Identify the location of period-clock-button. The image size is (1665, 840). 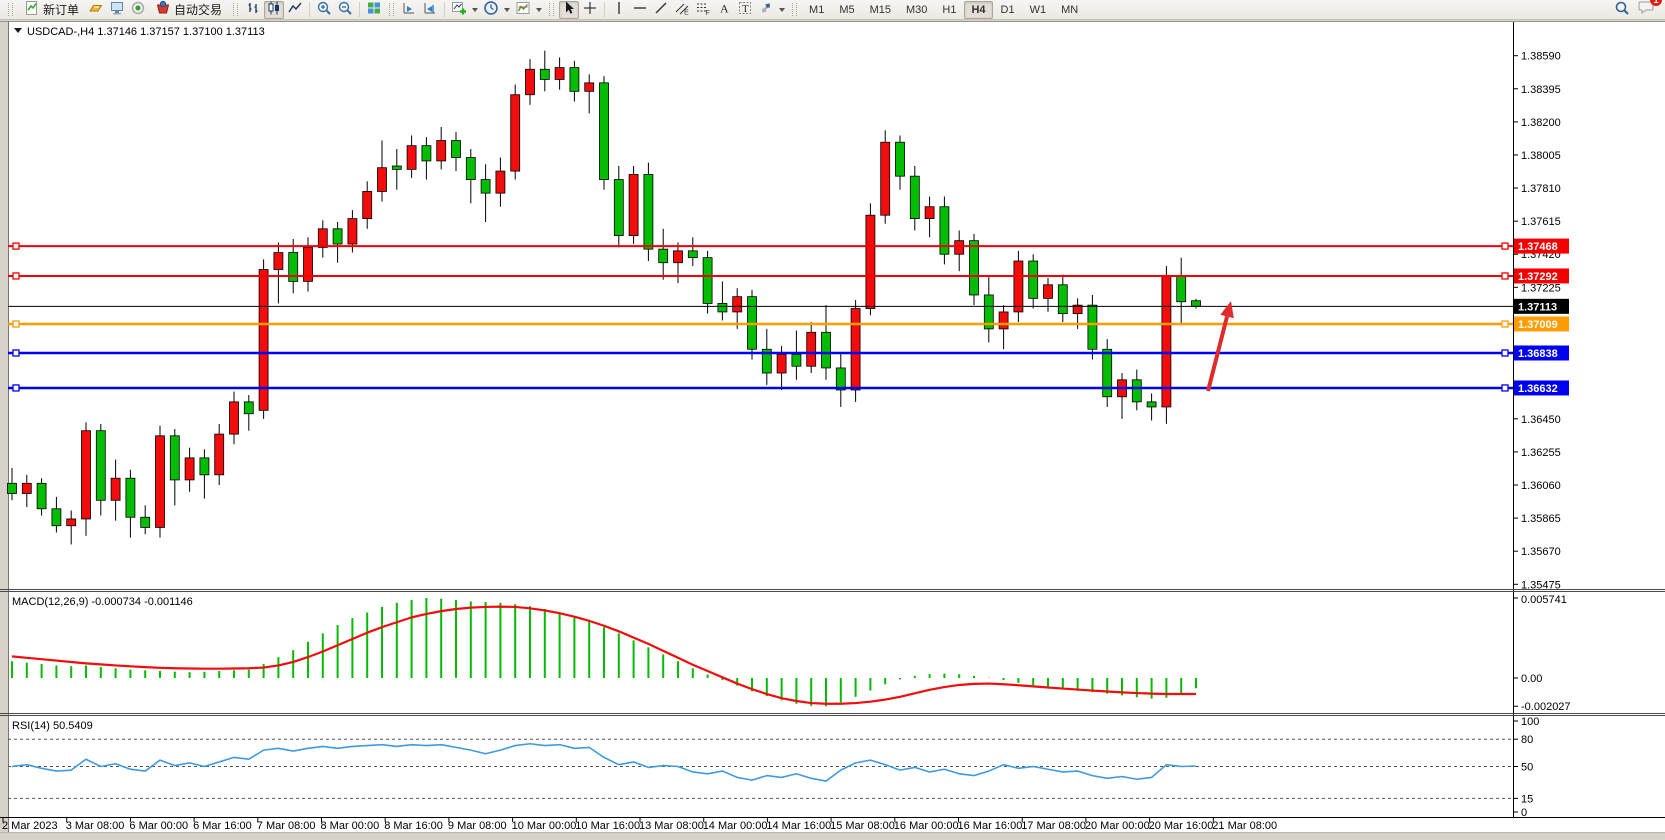
(496, 10).